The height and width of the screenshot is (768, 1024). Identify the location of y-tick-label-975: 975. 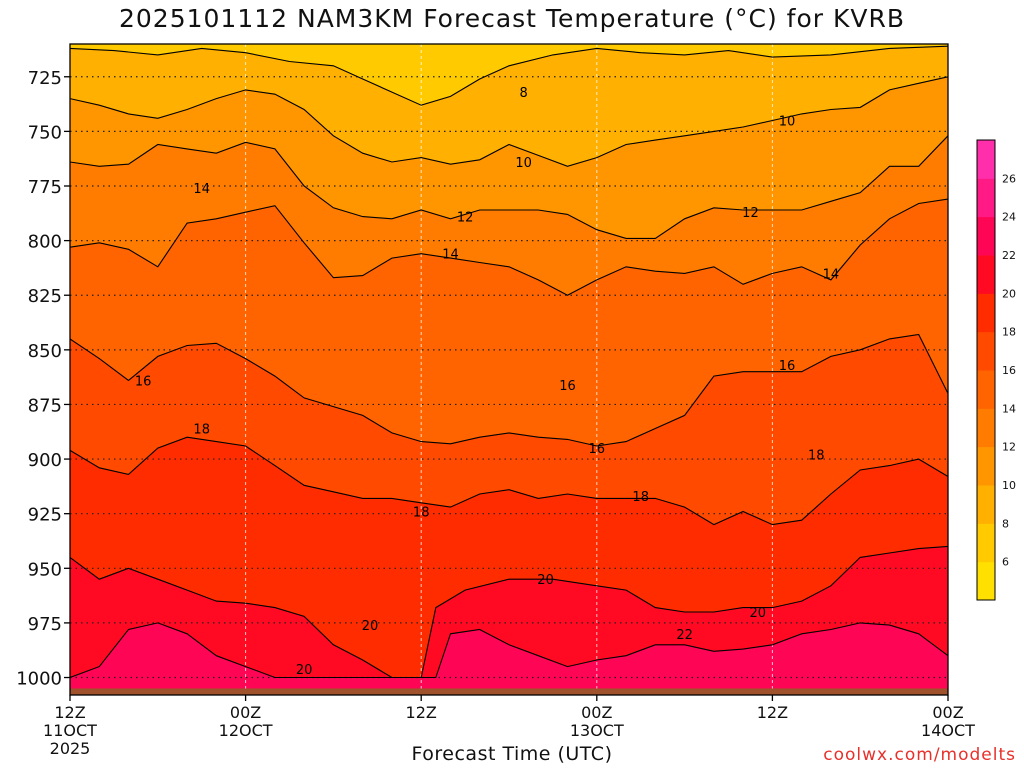
(45, 624).